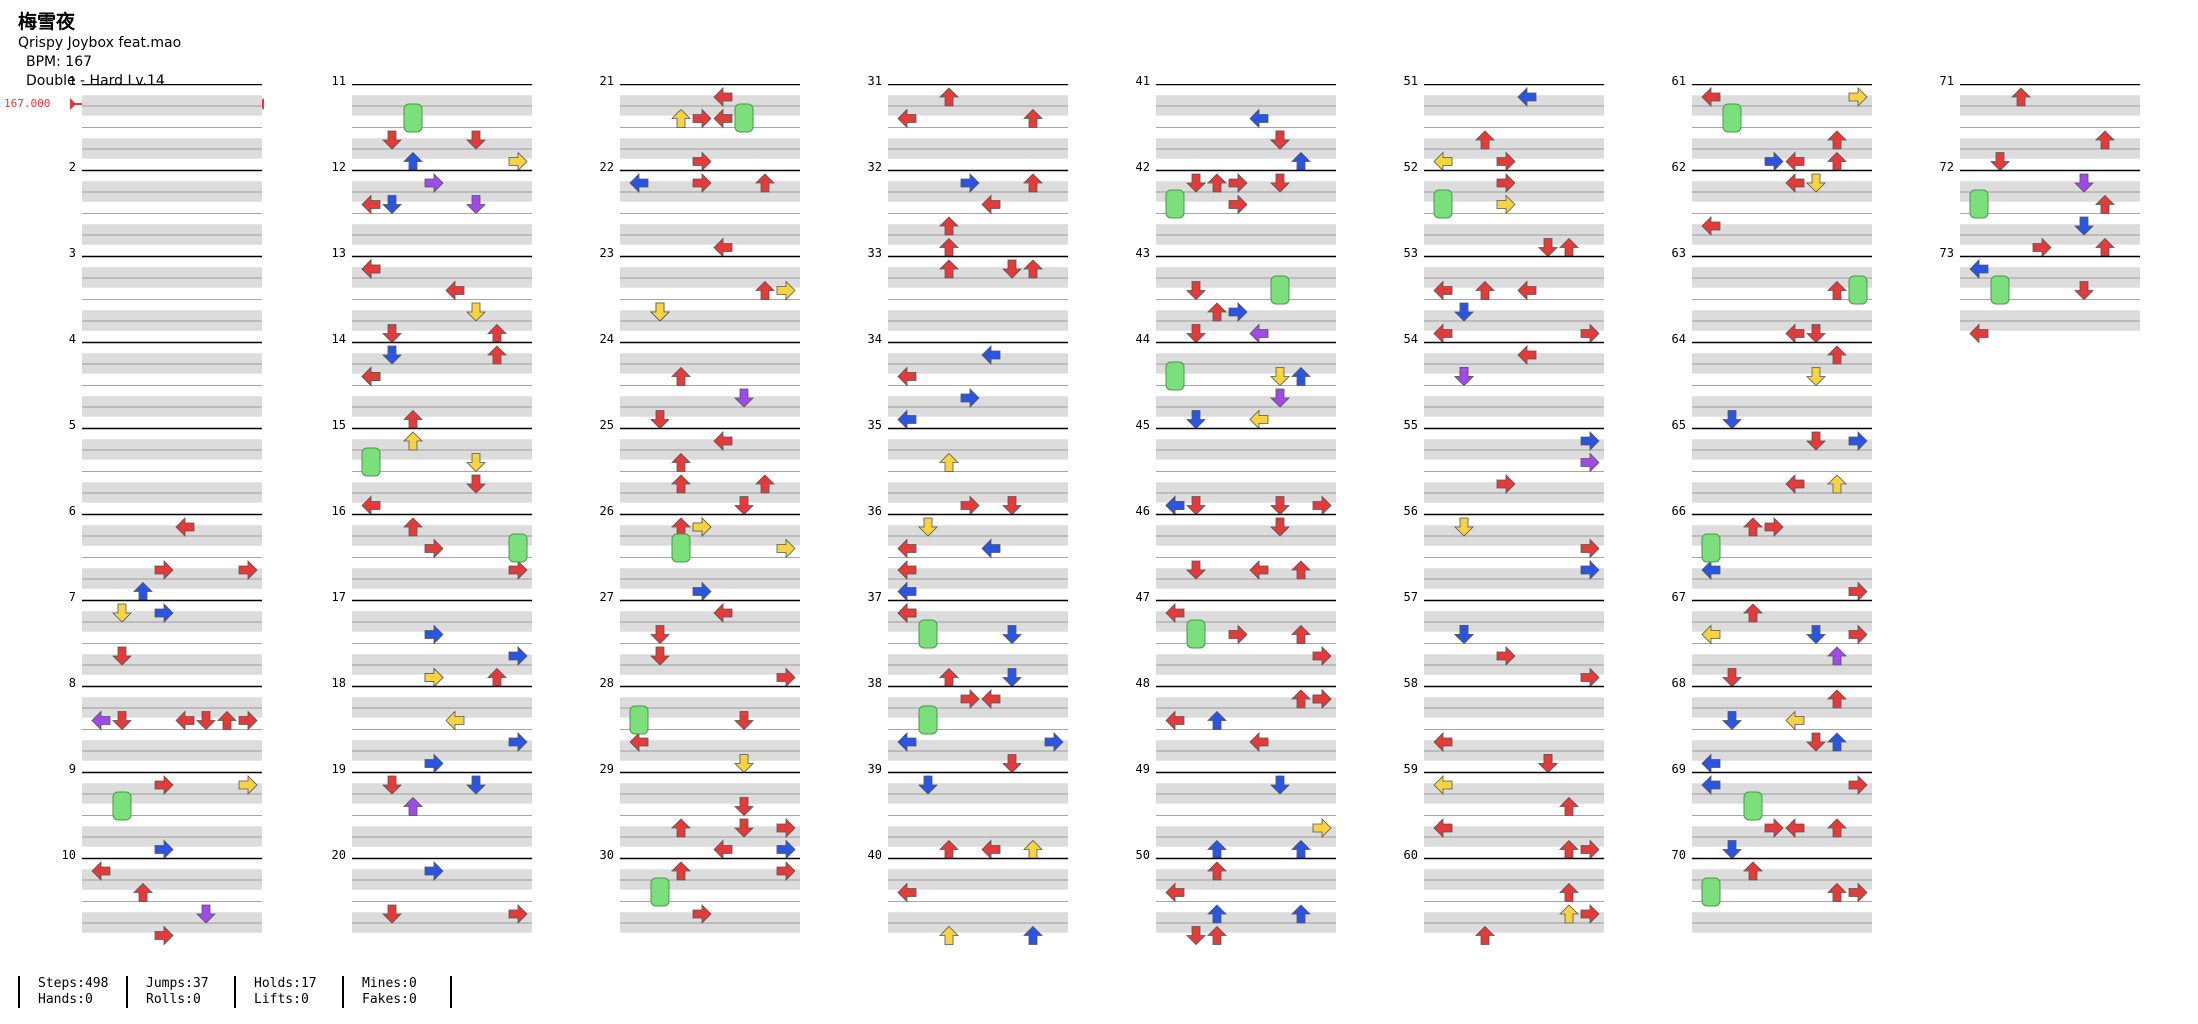 This screenshot has width=2198, height=1024. Describe the element at coordinates (72, 511) in the screenshot. I see `measure-number: 6` at that location.